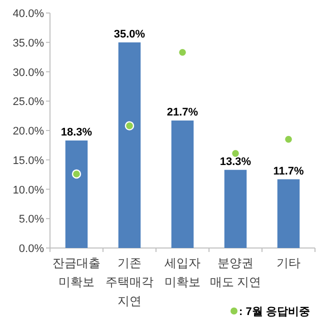 Image resolution: width=329 pixels, height=329 pixels. What do you see at coordinates (76, 132) in the screenshot?
I see `data-label: 18.3%` at bounding box center [76, 132].